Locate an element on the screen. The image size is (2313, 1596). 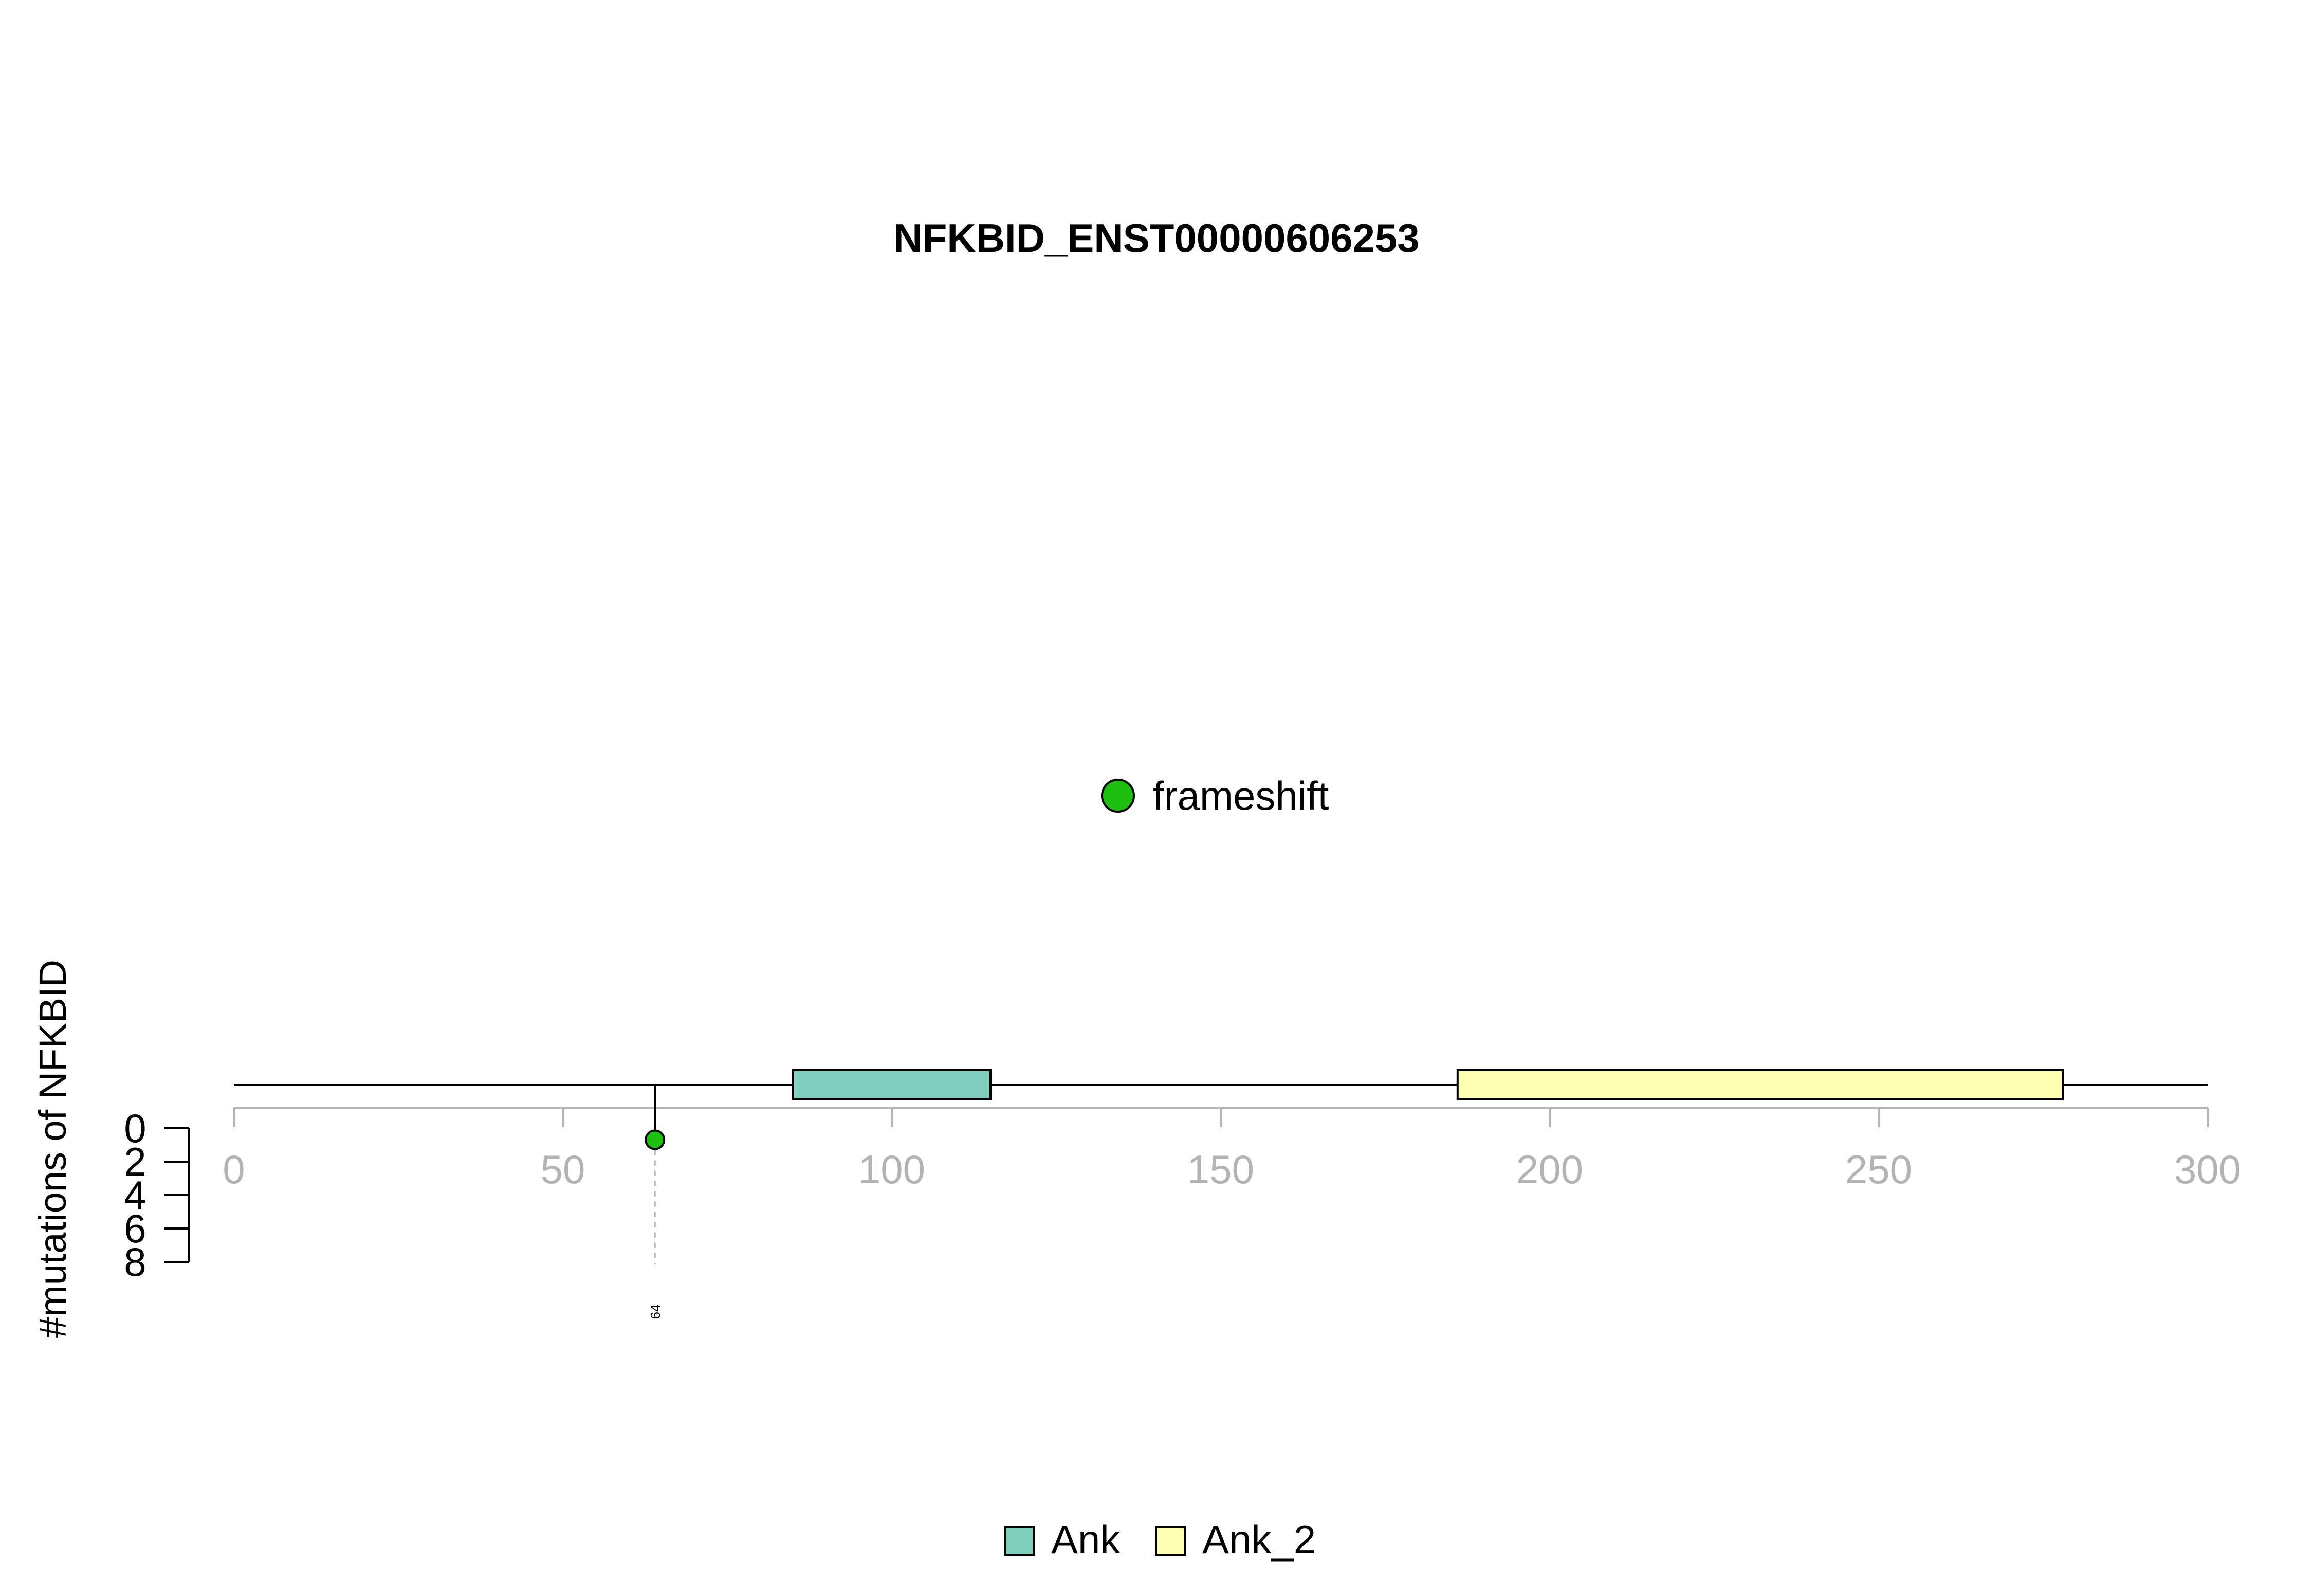
x-tick-label-100: 100 is located at coordinates (891, 1169).